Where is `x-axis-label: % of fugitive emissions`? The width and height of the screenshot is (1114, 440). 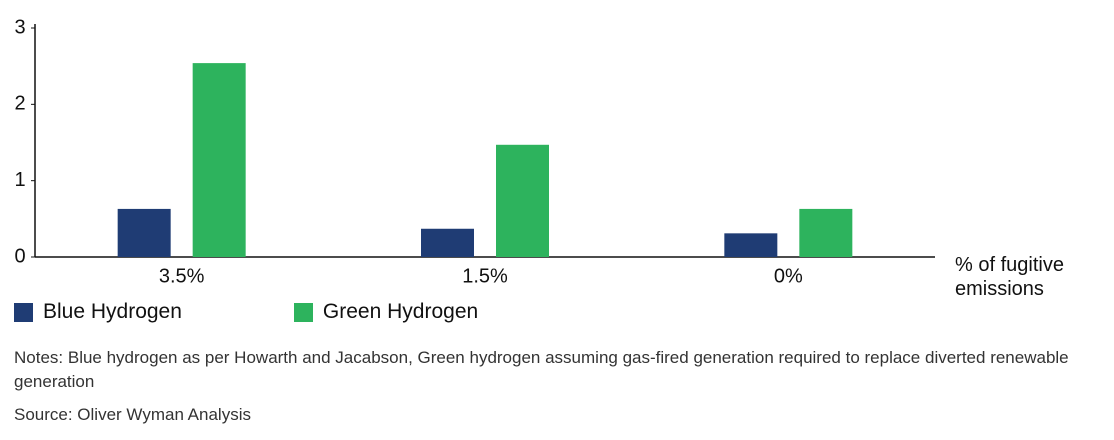 x-axis-label: % of fugitive emissions is located at coordinates (1009, 277).